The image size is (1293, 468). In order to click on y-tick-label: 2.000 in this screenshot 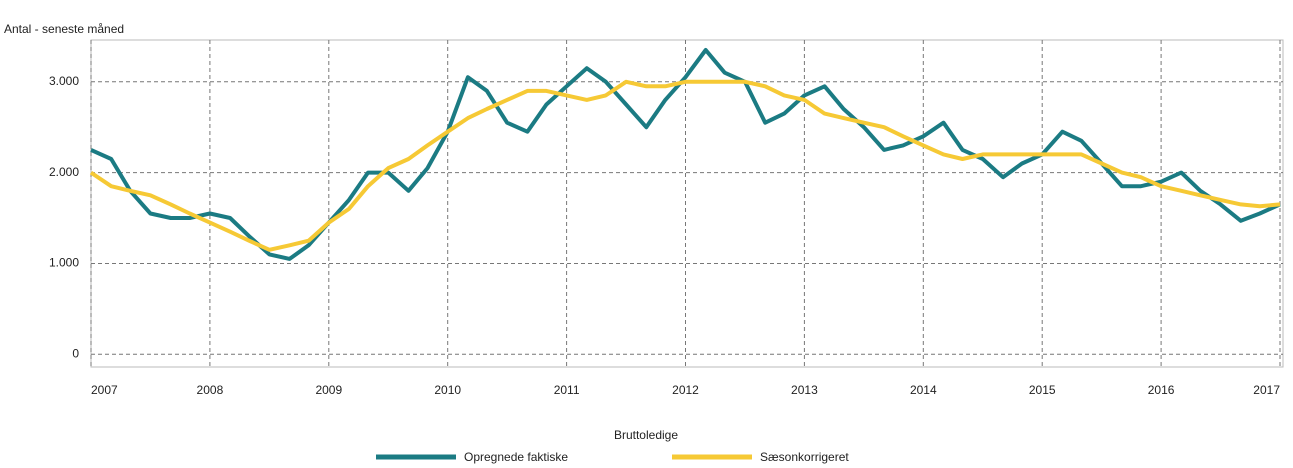, I will do `click(64, 172)`.